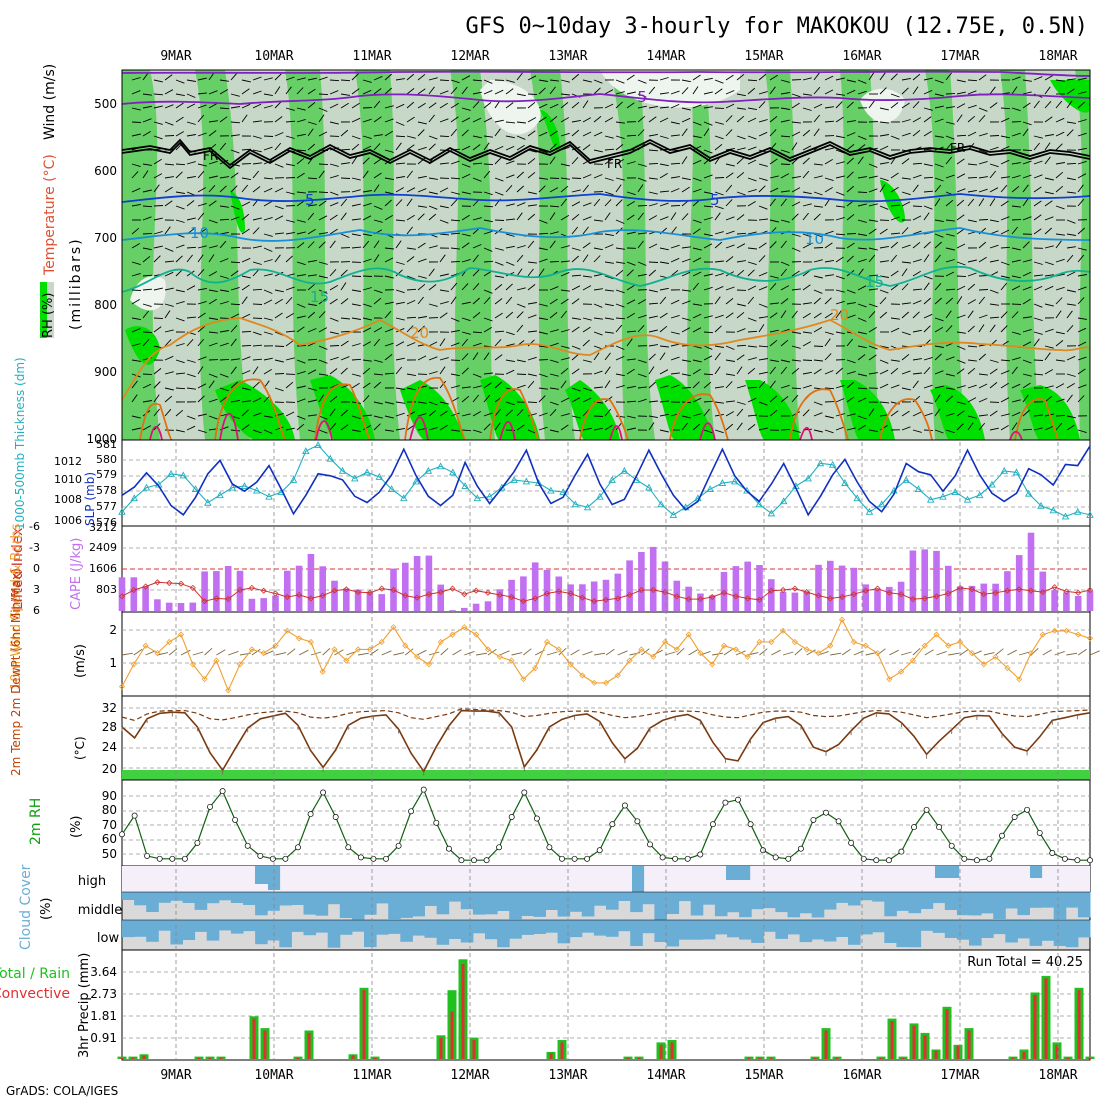 Image resolution: width=1100 pixels, height=1100 pixels. Describe the element at coordinates (599, 743) in the screenshot. I see `temp-minmax-markers` at that location.